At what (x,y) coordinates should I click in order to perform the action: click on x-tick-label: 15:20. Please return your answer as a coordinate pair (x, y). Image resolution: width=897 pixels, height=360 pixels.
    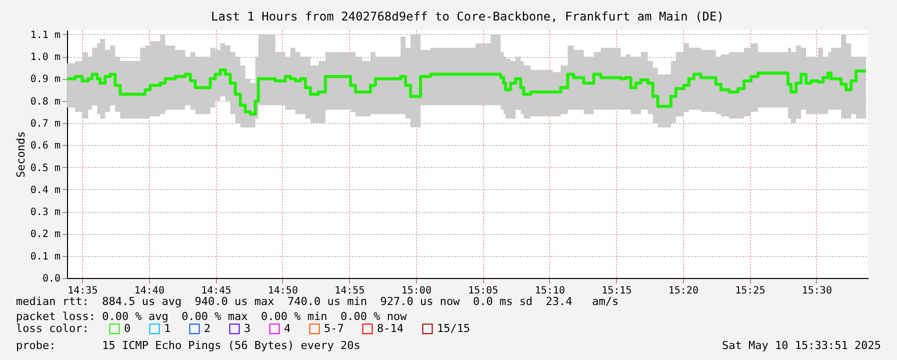
    Looking at the image, I should click on (683, 291).